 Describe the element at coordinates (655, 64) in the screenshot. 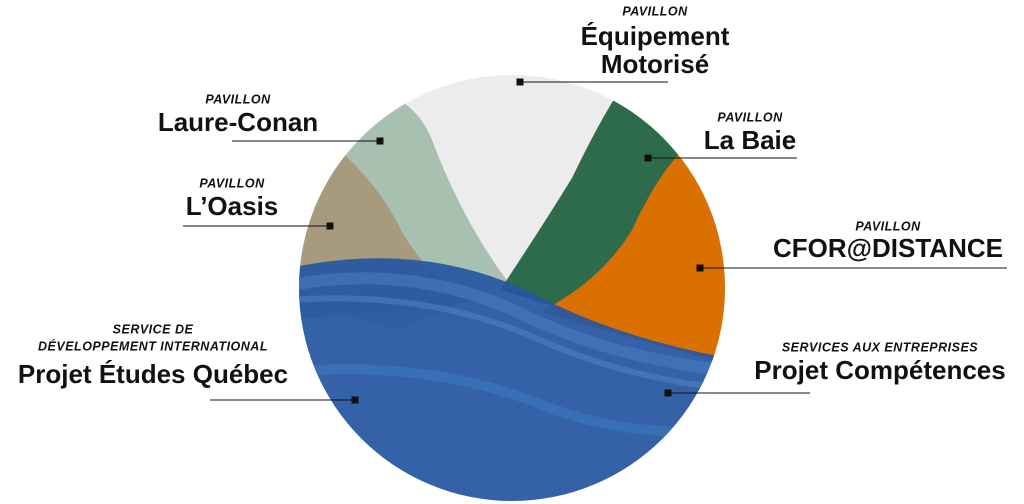

I see `label-title: Motorisé` at that location.